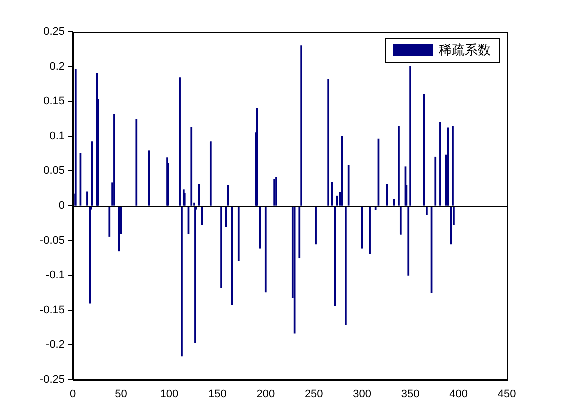 This screenshot has height=420, width=561. Describe the element at coordinates (54, 32) in the screenshot. I see `y-tick-label: 0.25` at that location.